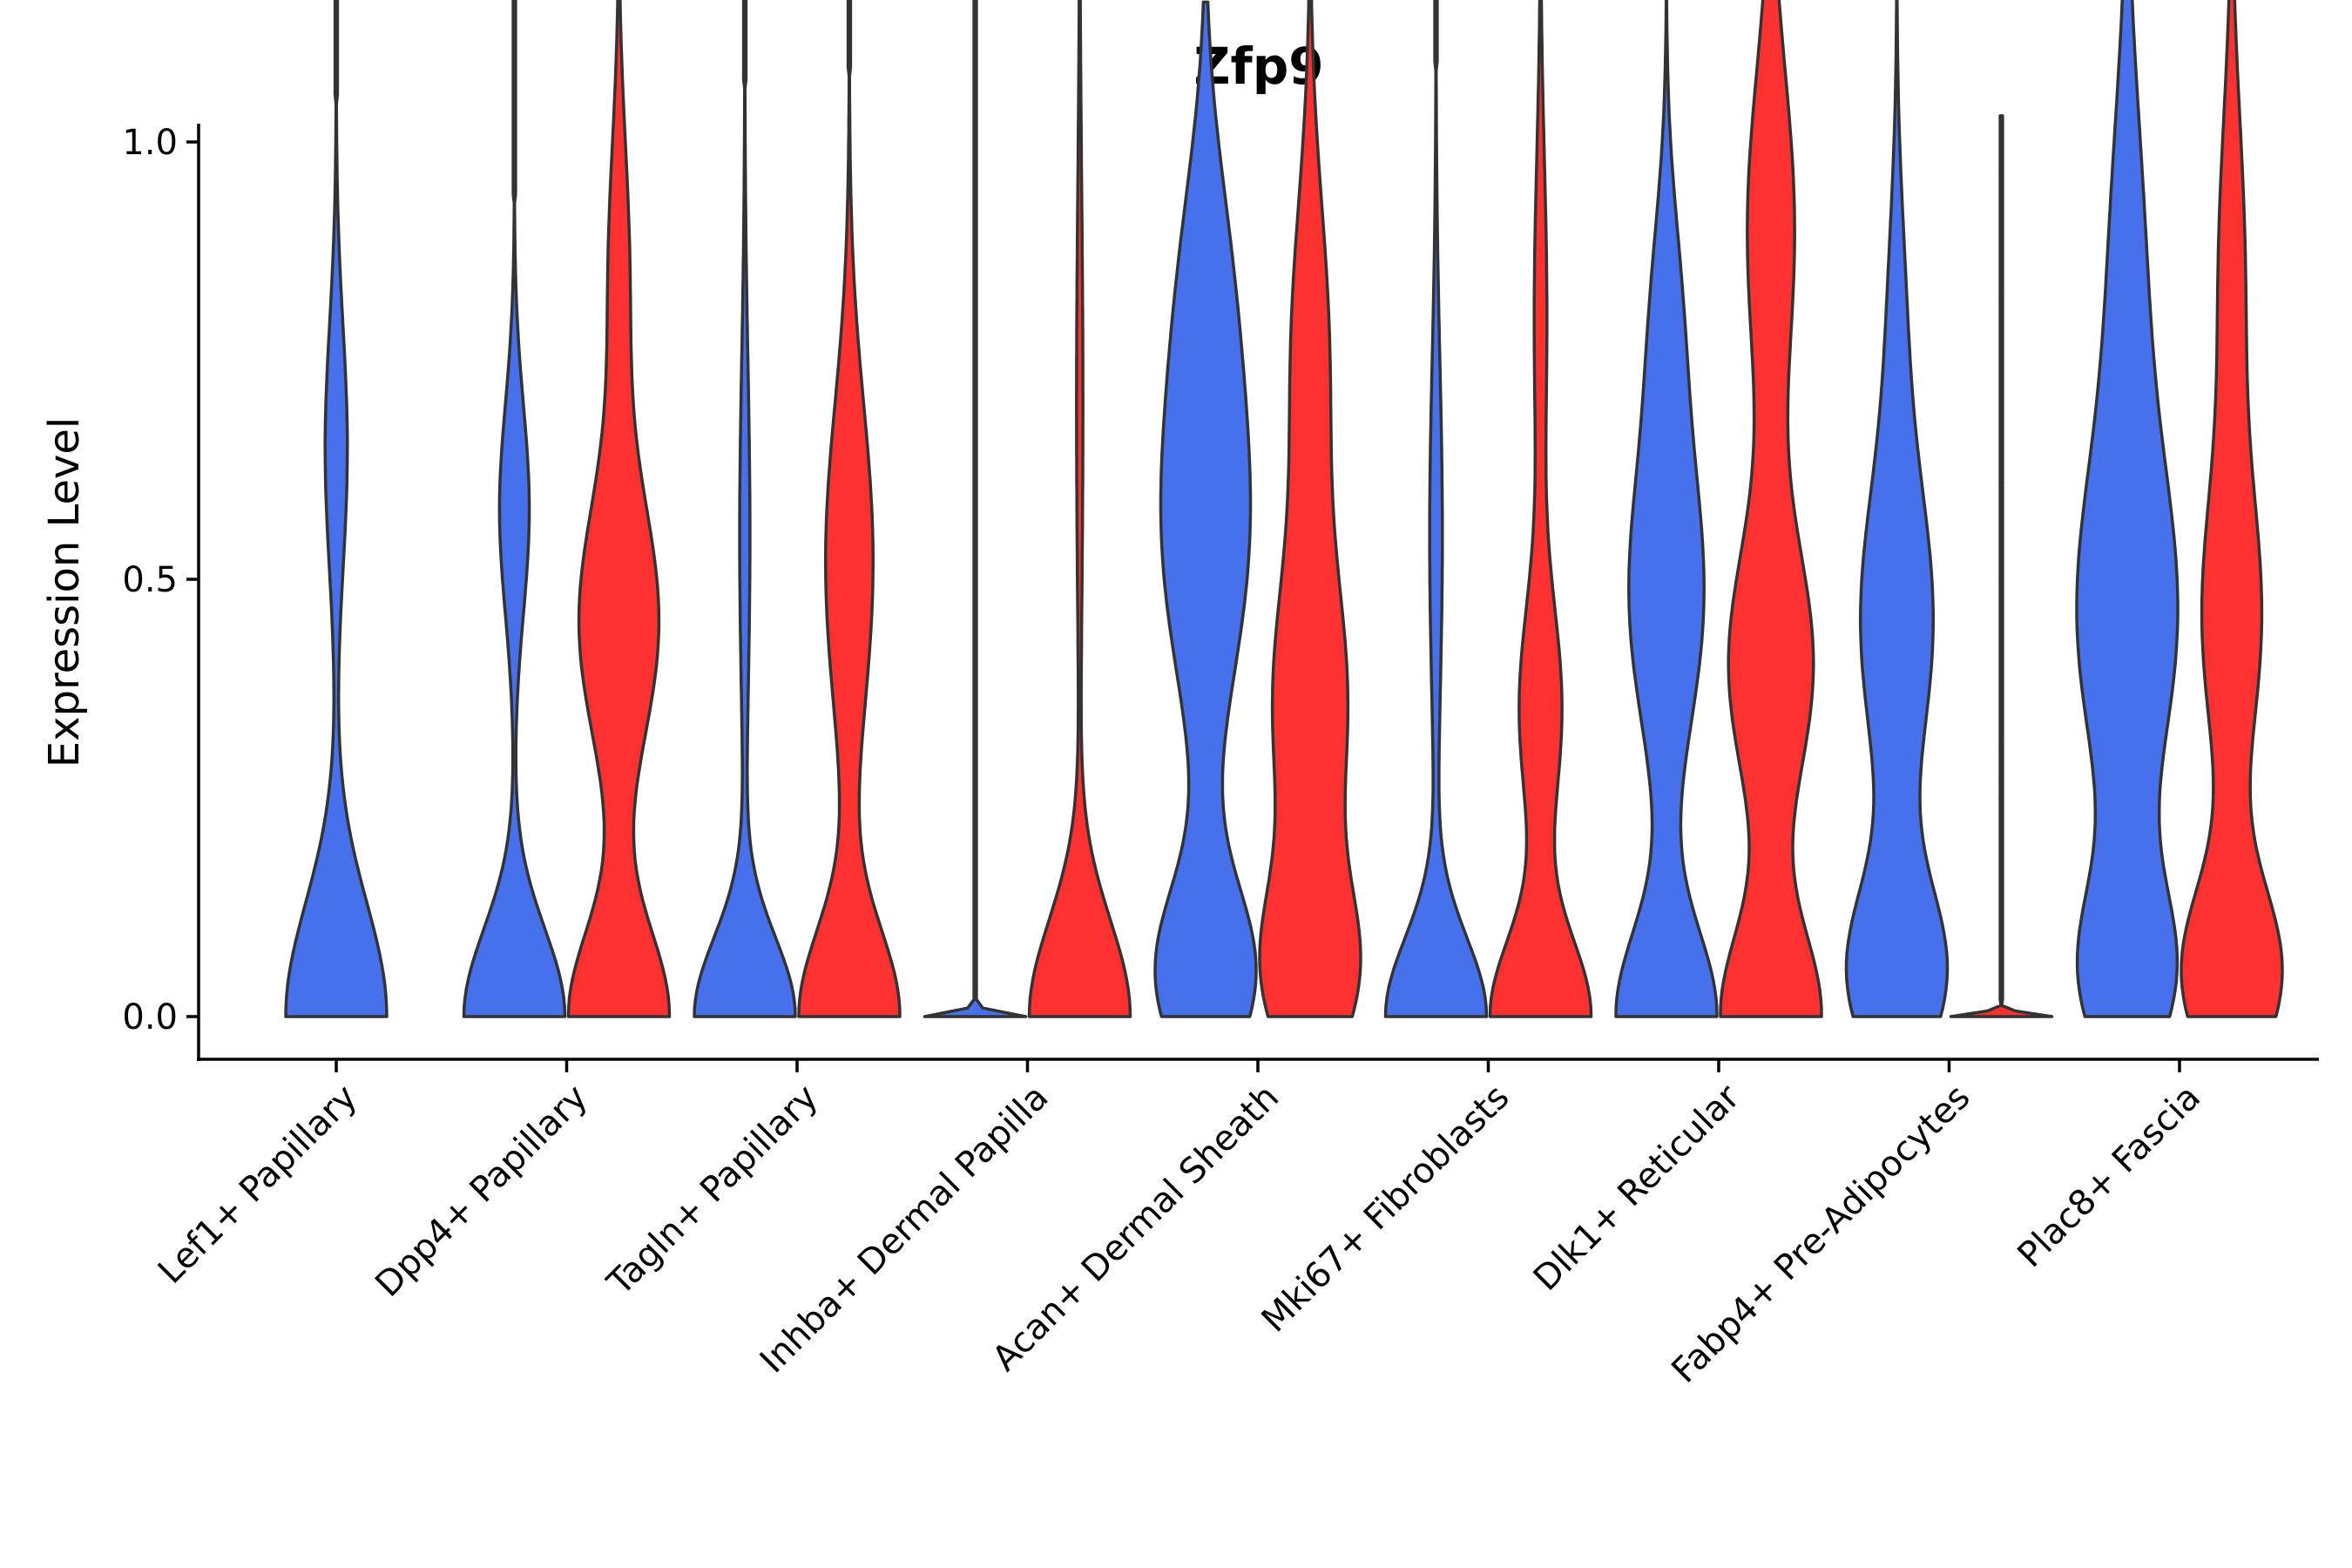 The width and height of the screenshot is (2352, 1568). What do you see at coordinates (712, 1191) in the screenshot?
I see `x-tick-label: Tagln+ Papillary` at bounding box center [712, 1191].